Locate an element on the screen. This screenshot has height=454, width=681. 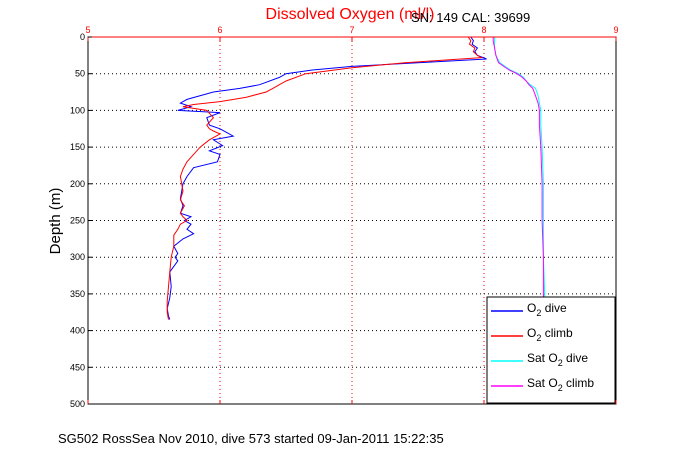
serial-calibration-text: SN: 149 CAL: 39699 is located at coordinates (470, 17).